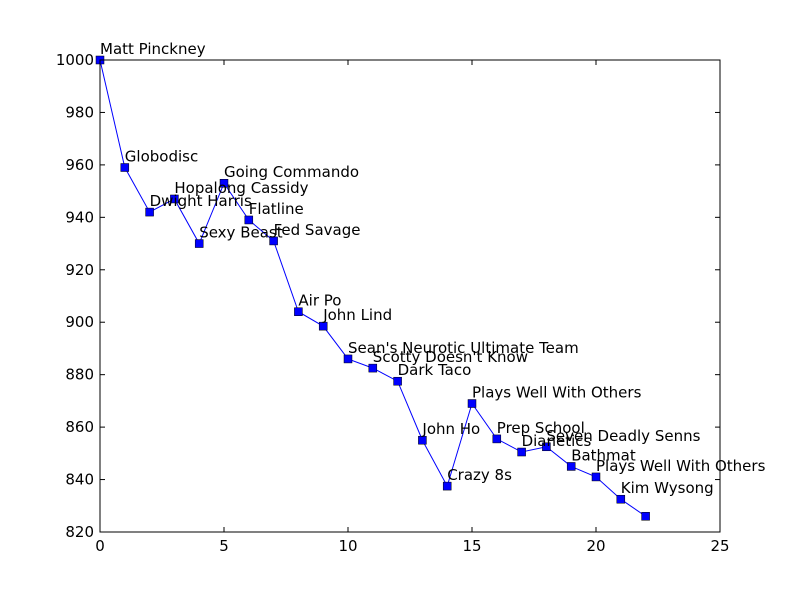 The image size is (800, 600). What do you see at coordinates (603, 455) in the screenshot?
I see `data-point-label: Bathmat` at bounding box center [603, 455].